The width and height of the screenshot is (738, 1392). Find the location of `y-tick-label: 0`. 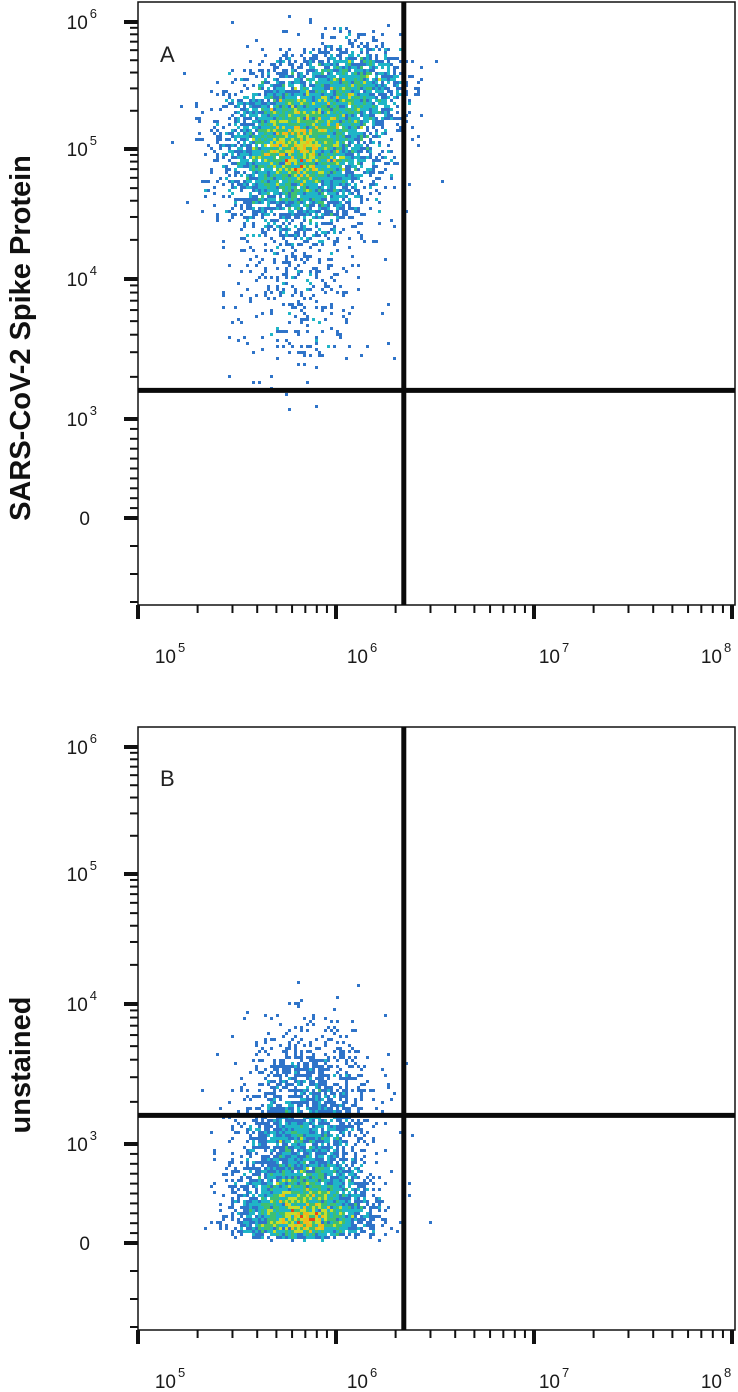

y-tick-label: 0 is located at coordinates (84, 1244).